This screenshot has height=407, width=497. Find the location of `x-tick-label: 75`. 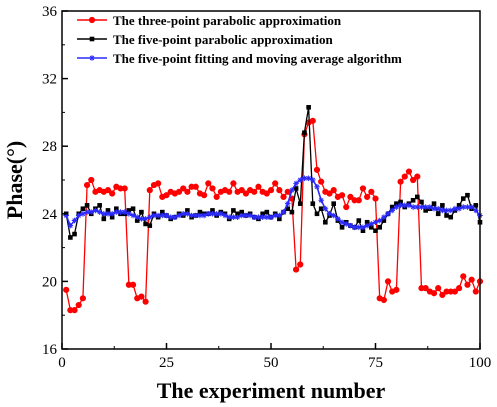

x-tick-label: 75 is located at coordinates (375, 363).